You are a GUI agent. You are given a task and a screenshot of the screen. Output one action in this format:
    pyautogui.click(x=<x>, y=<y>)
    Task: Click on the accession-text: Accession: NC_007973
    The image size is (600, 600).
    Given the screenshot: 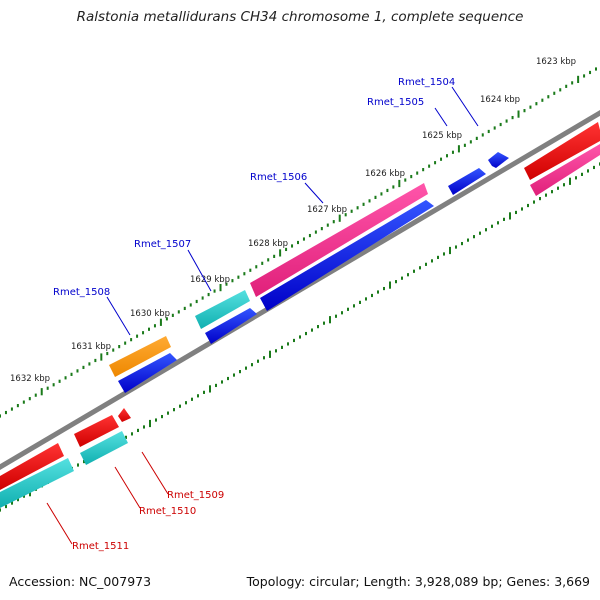 What is the action you would take?
    pyautogui.click(x=80, y=581)
    